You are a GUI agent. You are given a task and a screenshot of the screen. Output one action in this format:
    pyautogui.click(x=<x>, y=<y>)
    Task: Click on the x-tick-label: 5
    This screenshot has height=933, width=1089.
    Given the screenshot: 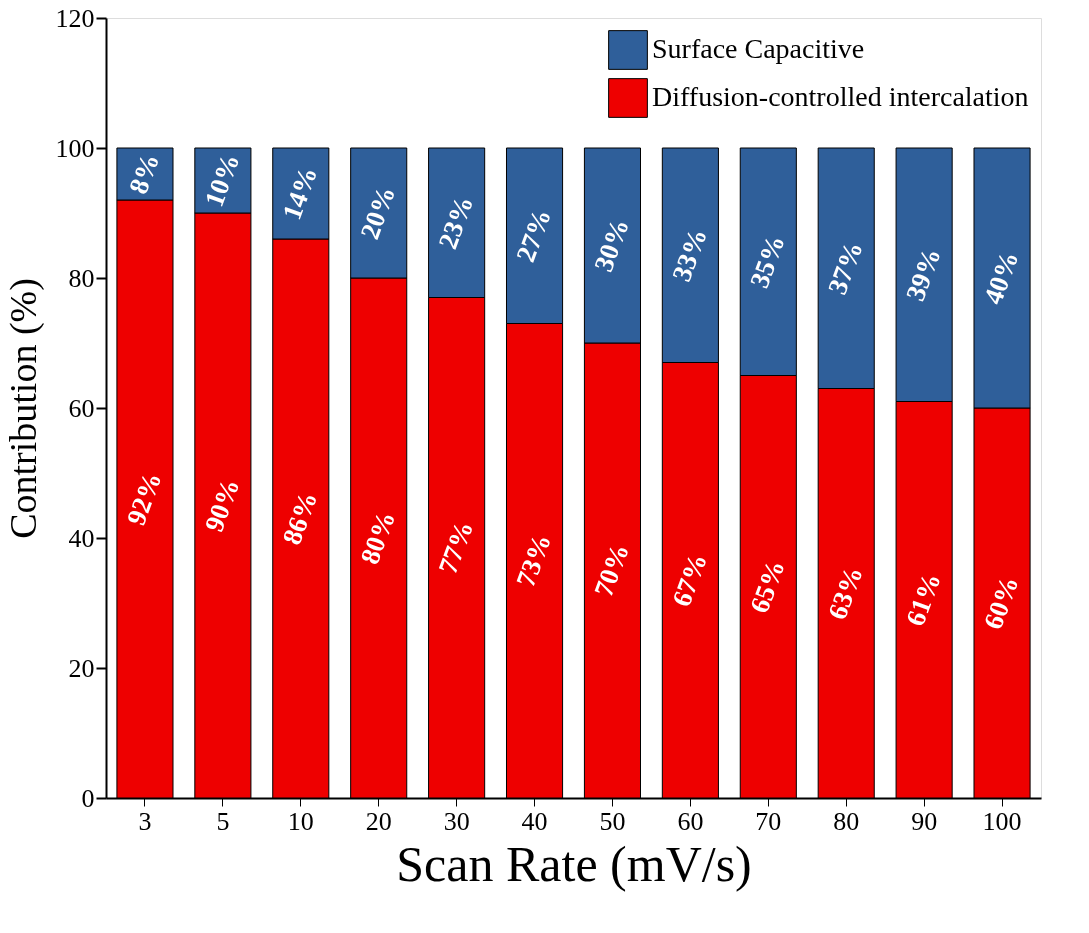 What is the action you would take?
    pyautogui.click(x=223, y=821)
    